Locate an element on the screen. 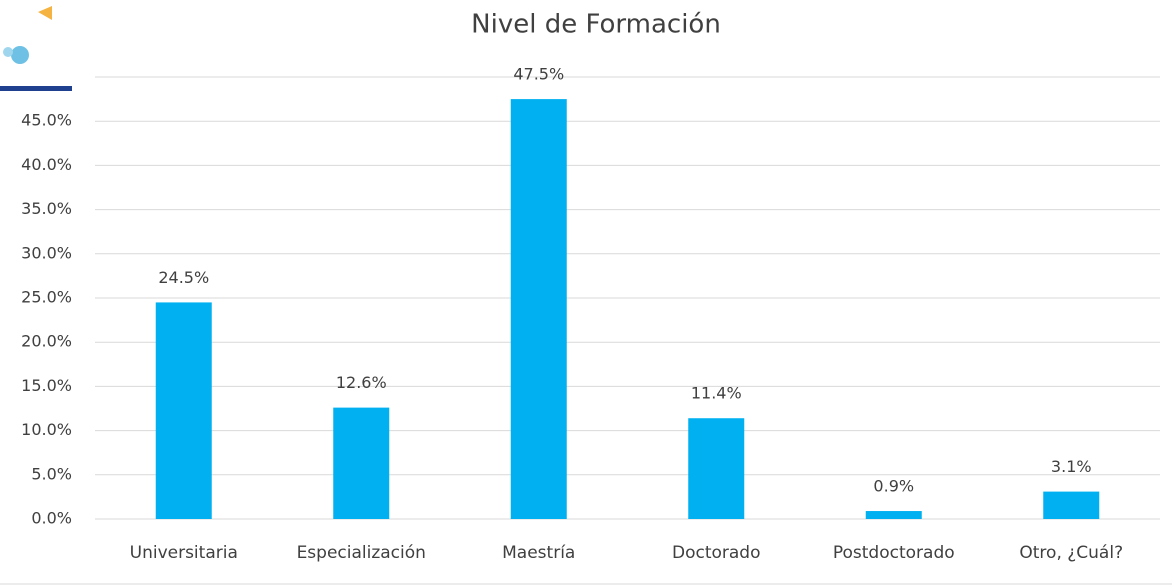 The width and height of the screenshot is (1172, 587). x-tick-label: Maestría is located at coordinates (538, 553).